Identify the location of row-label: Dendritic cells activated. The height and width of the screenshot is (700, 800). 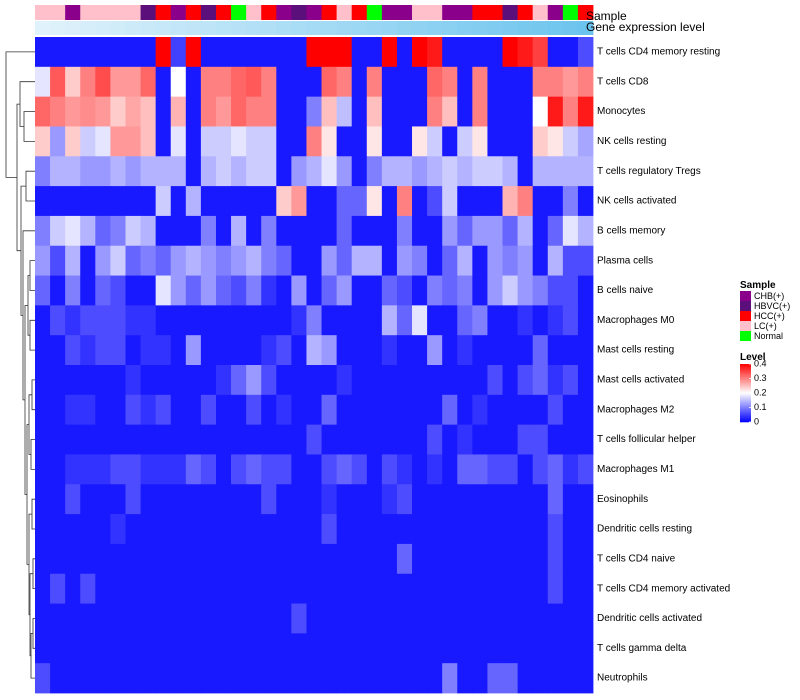
(649, 618).